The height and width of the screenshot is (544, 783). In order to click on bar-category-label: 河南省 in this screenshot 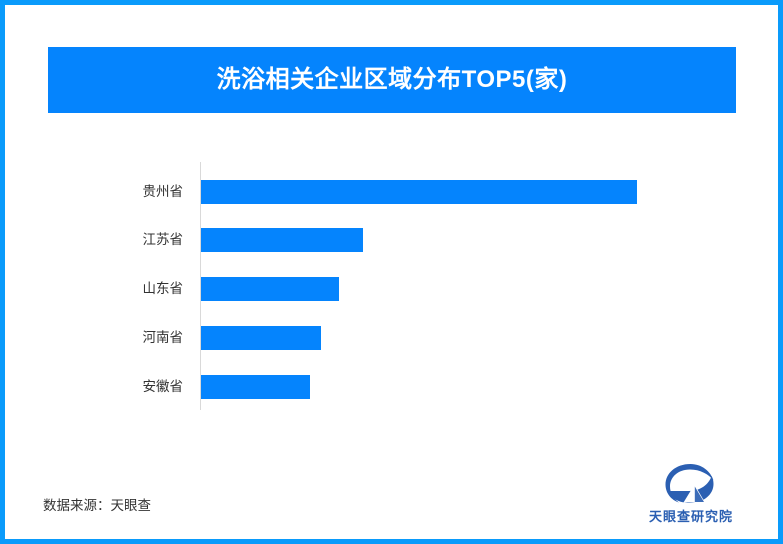, I will do `click(163, 337)`.